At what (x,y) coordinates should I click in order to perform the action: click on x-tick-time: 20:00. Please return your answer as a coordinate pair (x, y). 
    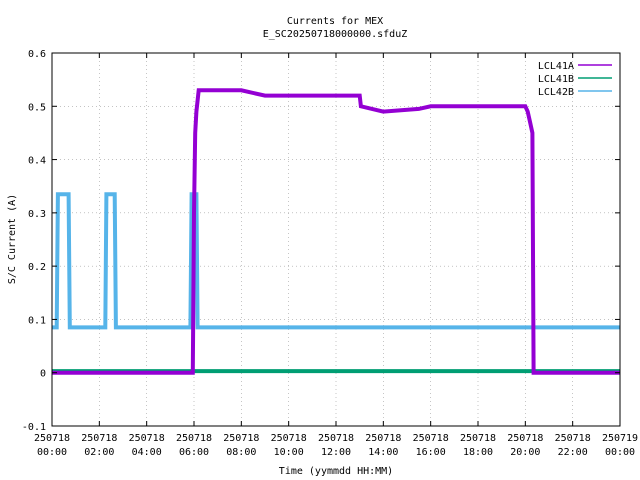
    Looking at the image, I should click on (525, 452).